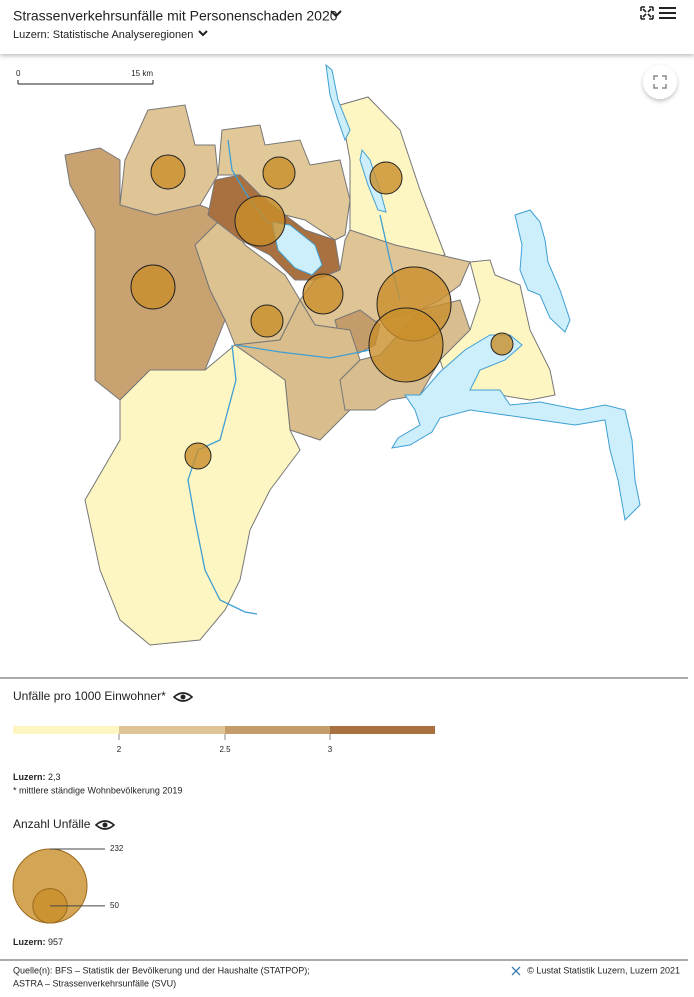 The width and height of the screenshot is (694, 997). Describe the element at coordinates (225, 749) in the screenshot. I see `scale-tick-label: 2.5` at that location.